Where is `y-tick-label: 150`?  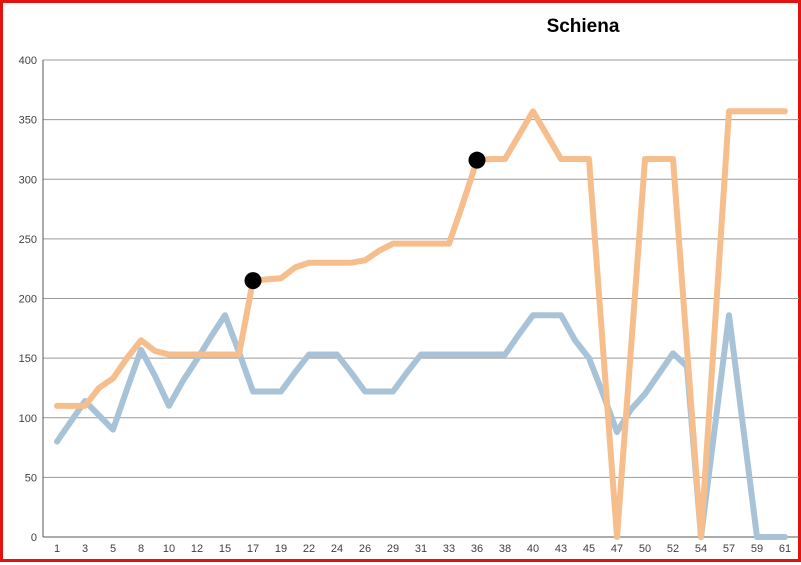
y-tick-label: 150 is located at coordinates (28, 359).